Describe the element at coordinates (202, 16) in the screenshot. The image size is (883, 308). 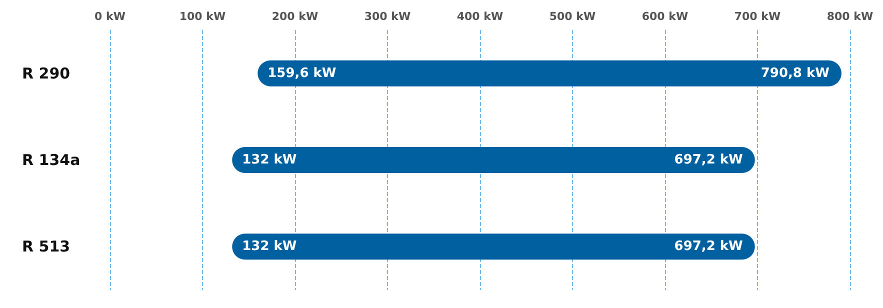
I see `x-tick-label: 100 kW` at that location.